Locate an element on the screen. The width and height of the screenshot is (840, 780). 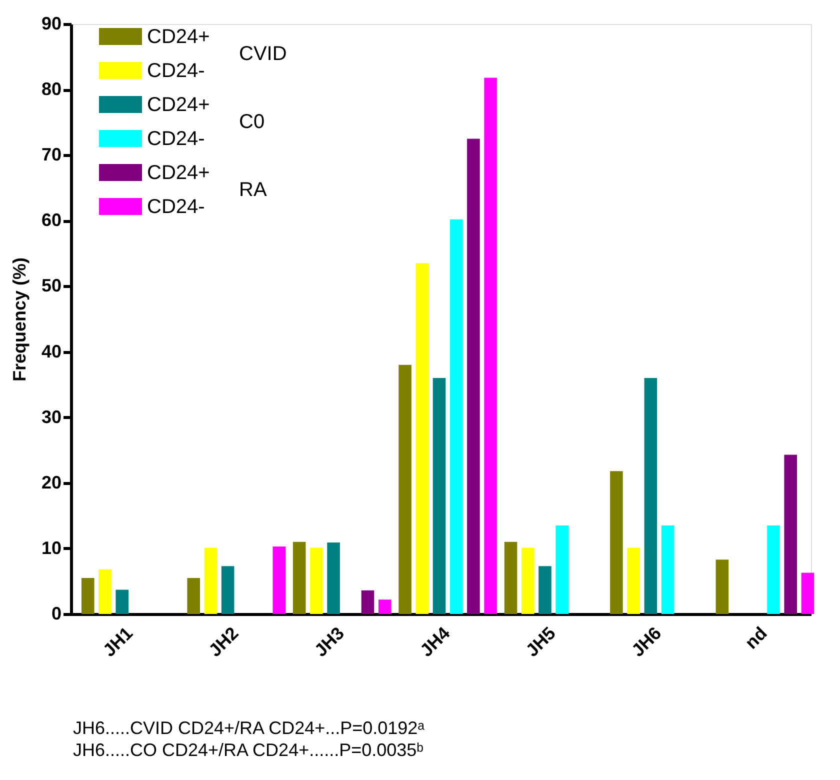
y-tick-label: 40 is located at coordinates (51, 351).